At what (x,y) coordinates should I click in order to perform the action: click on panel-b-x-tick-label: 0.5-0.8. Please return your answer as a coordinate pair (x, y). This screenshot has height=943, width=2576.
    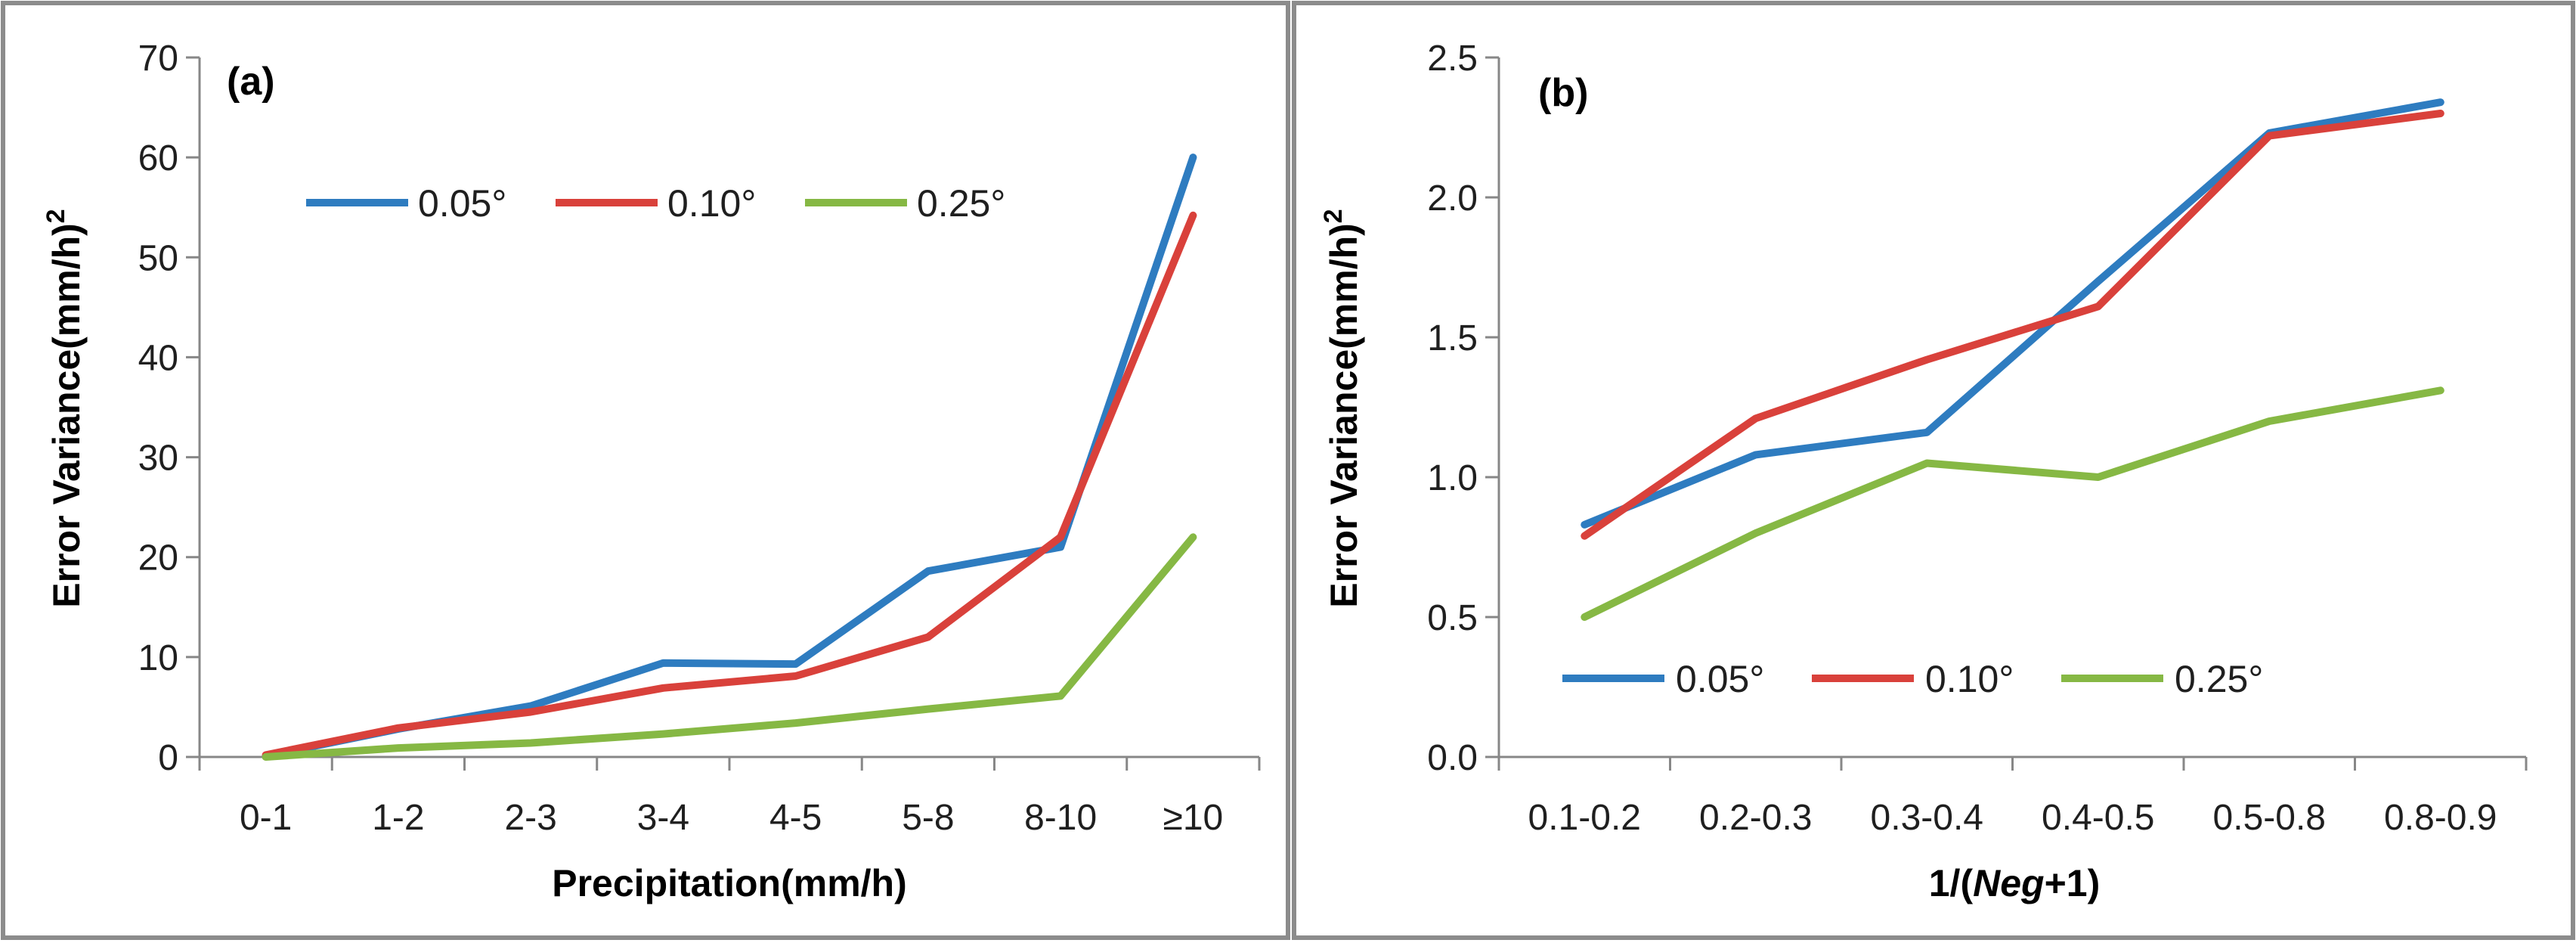
    Looking at the image, I should click on (2269, 818).